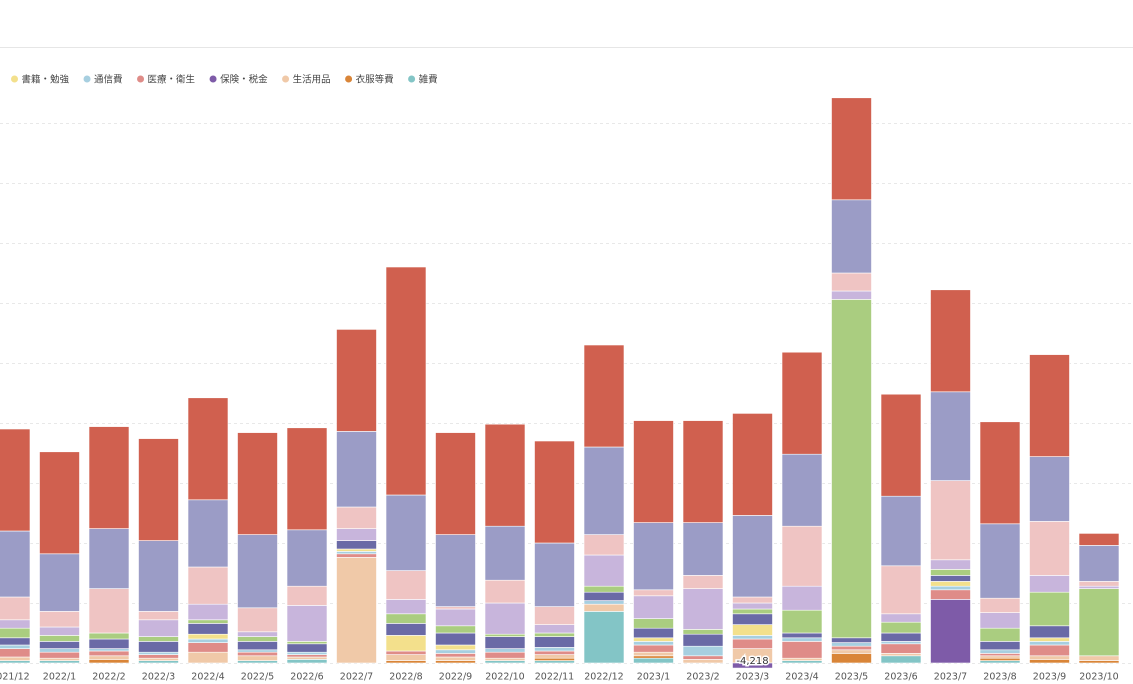 The height and width of the screenshot is (684, 1133). What do you see at coordinates (172, 80) in the screenshot?
I see `legend-label: 医療・衛生` at bounding box center [172, 80].